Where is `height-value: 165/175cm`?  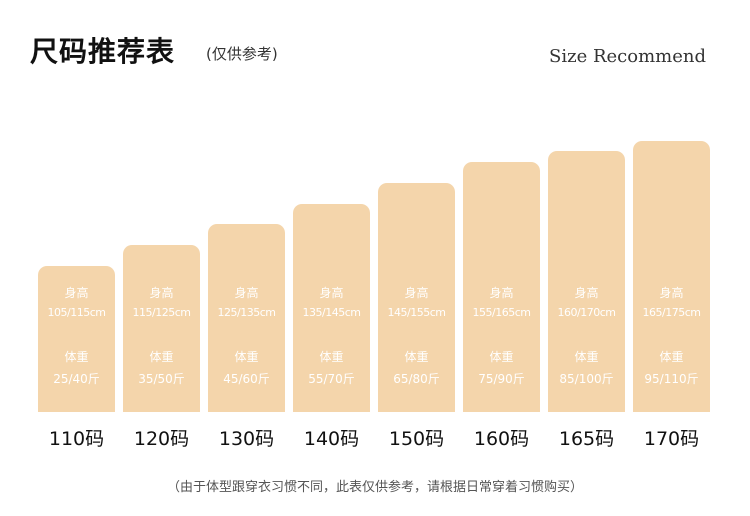
height-value: 165/175cm is located at coordinates (671, 312).